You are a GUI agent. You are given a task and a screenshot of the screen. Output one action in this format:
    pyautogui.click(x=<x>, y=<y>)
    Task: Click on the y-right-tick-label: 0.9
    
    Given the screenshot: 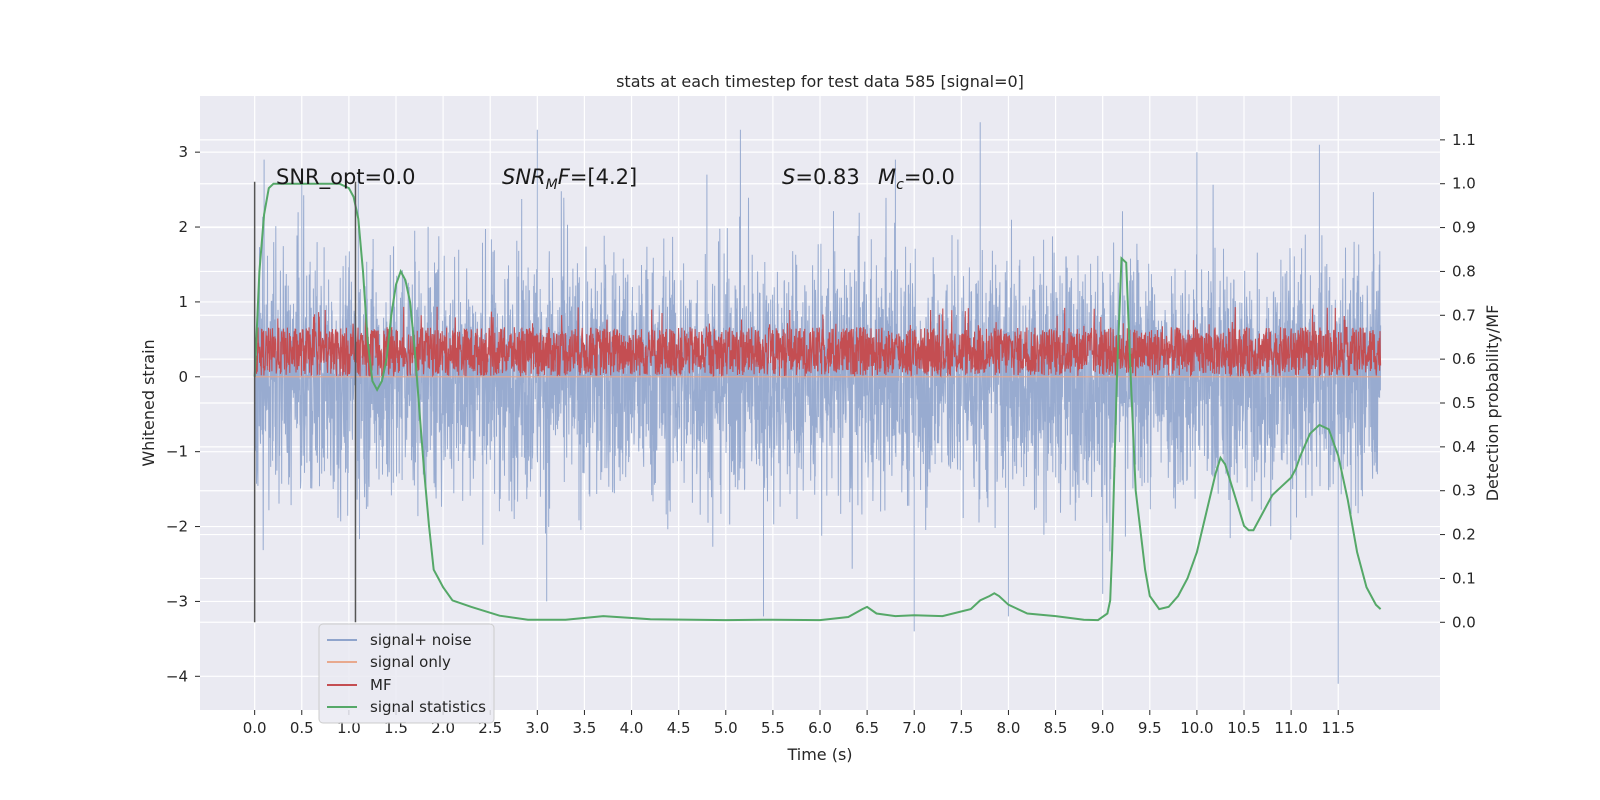 What is the action you would take?
    pyautogui.click(x=1464, y=228)
    